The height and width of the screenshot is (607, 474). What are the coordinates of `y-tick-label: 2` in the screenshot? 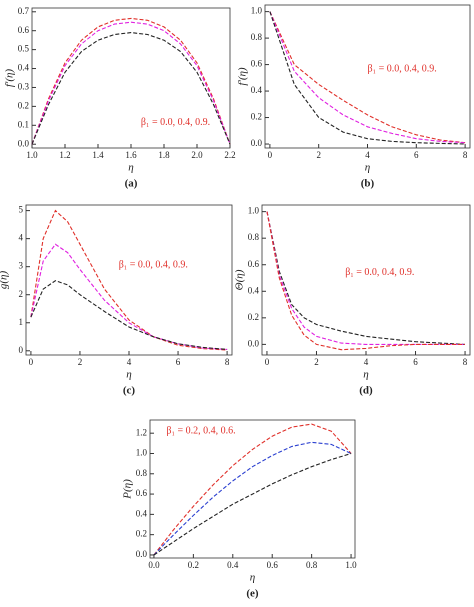 It's located at (21, 294).